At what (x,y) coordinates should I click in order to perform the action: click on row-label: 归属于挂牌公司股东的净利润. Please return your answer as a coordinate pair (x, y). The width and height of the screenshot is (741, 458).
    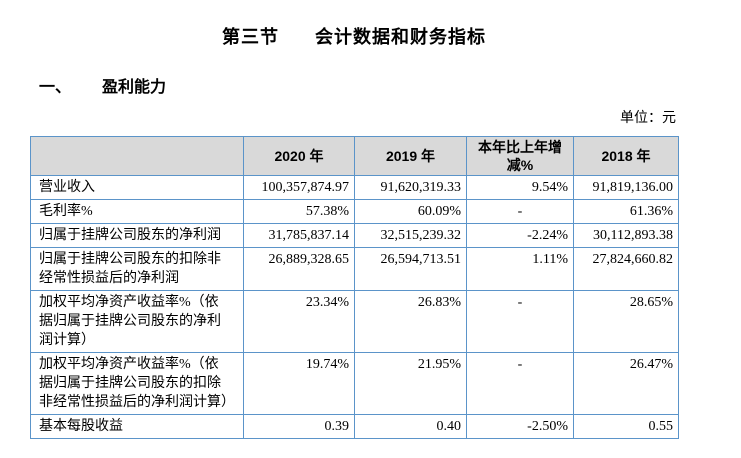
    Looking at the image, I should click on (137, 235).